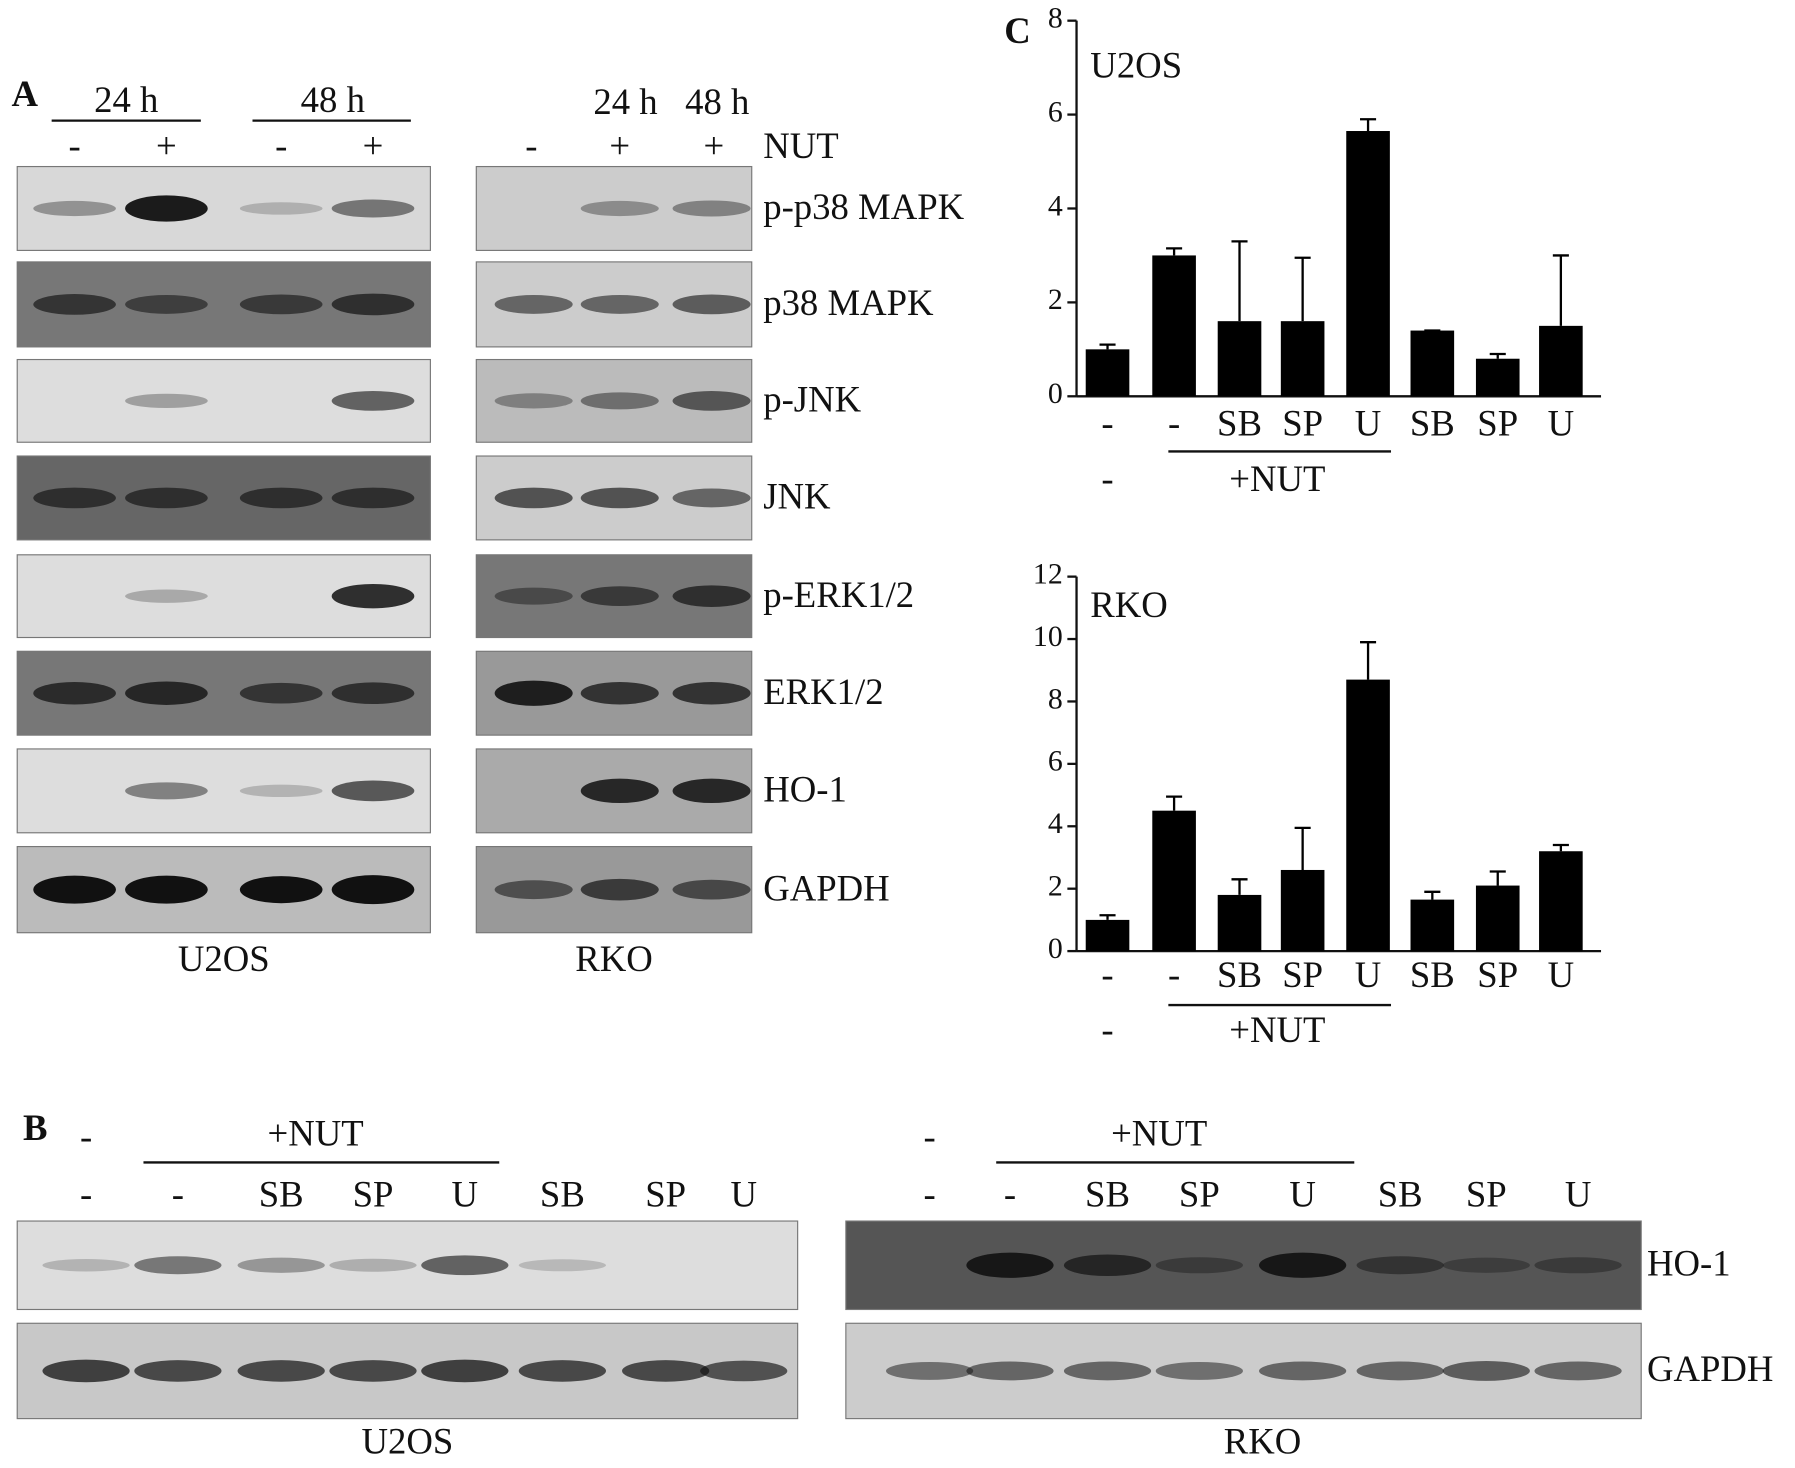 The image size is (1795, 1468). I want to click on label: U, so click(1578, 1193).